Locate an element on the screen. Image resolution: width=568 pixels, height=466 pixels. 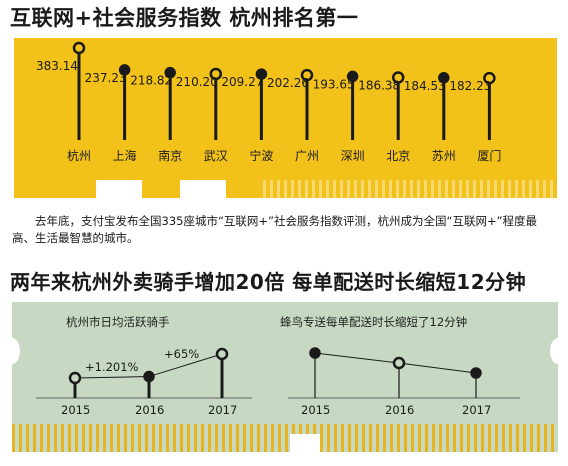
category-label: 上海 is located at coordinates (125, 155).